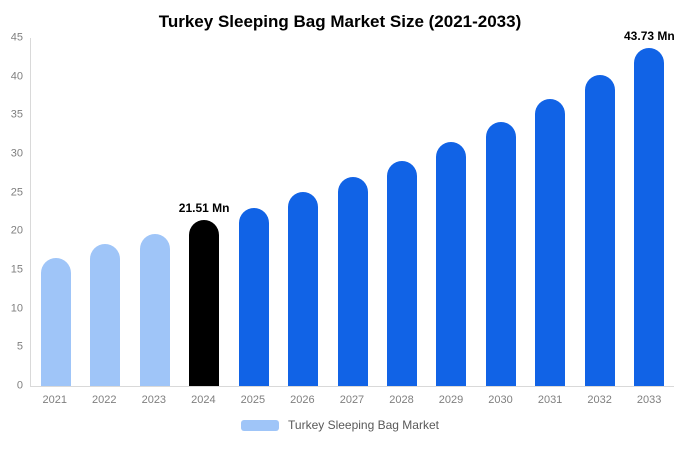 The height and width of the screenshot is (450, 680). I want to click on x-label-2030: 2030, so click(500, 400).